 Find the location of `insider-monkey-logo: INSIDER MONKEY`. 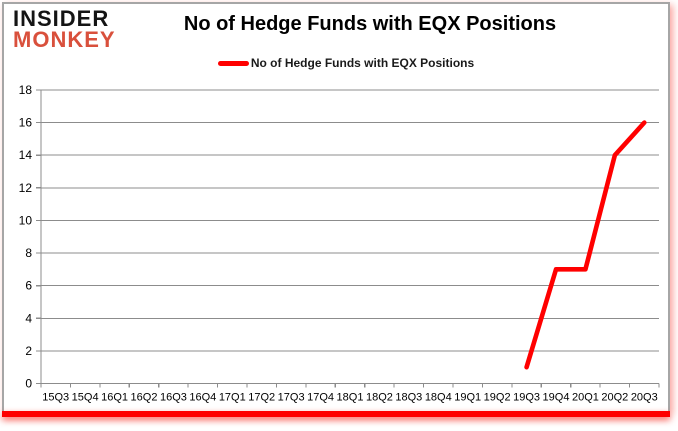

insider-monkey-logo: INSIDER MONKEY is located at coordinates (64, 29).